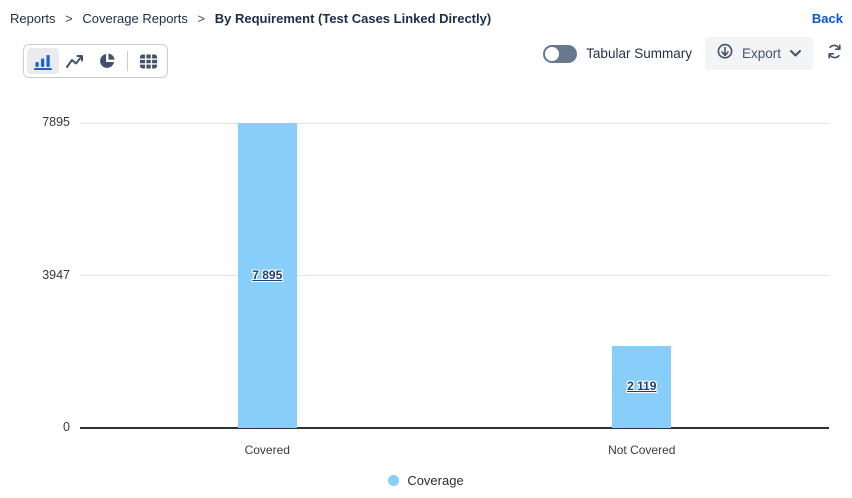 The height and width of the screenshot is (498, 852). I want to click on breadcrumb-item-reports: Reports, so click(33, 18).